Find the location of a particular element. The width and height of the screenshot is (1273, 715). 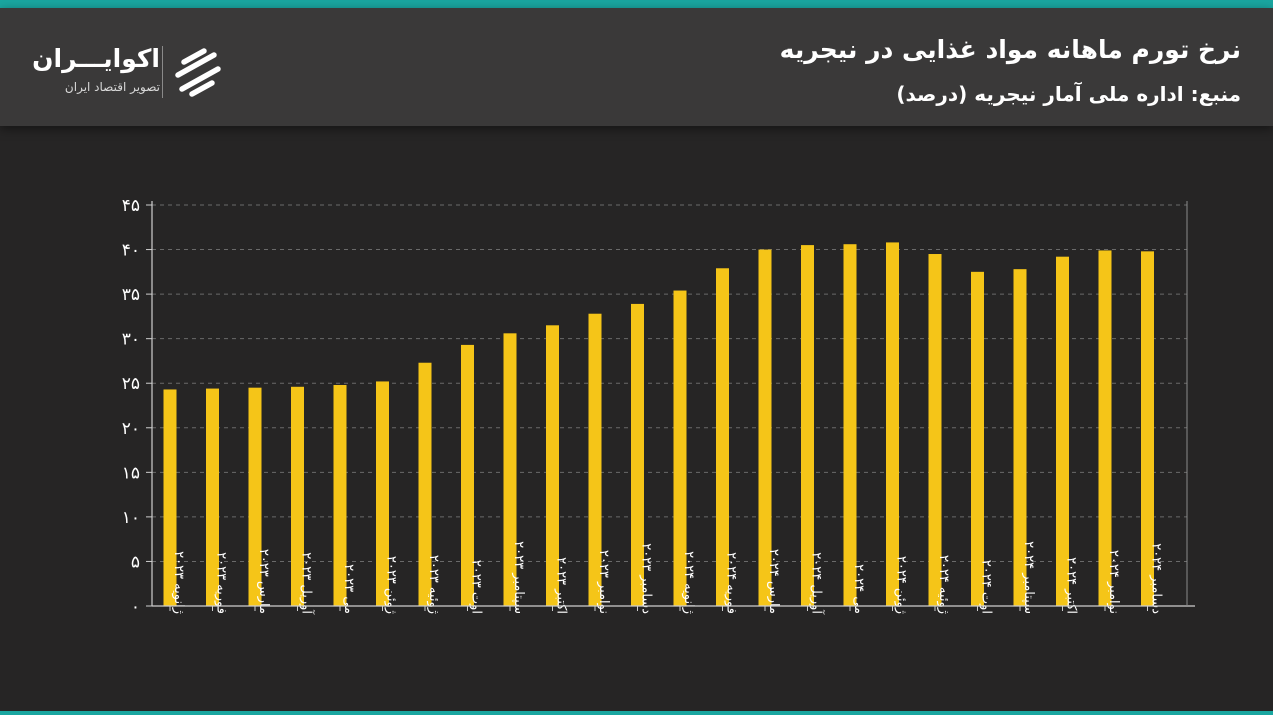

y-tick-label: ۳۵ is located at coordinates (131, 295).